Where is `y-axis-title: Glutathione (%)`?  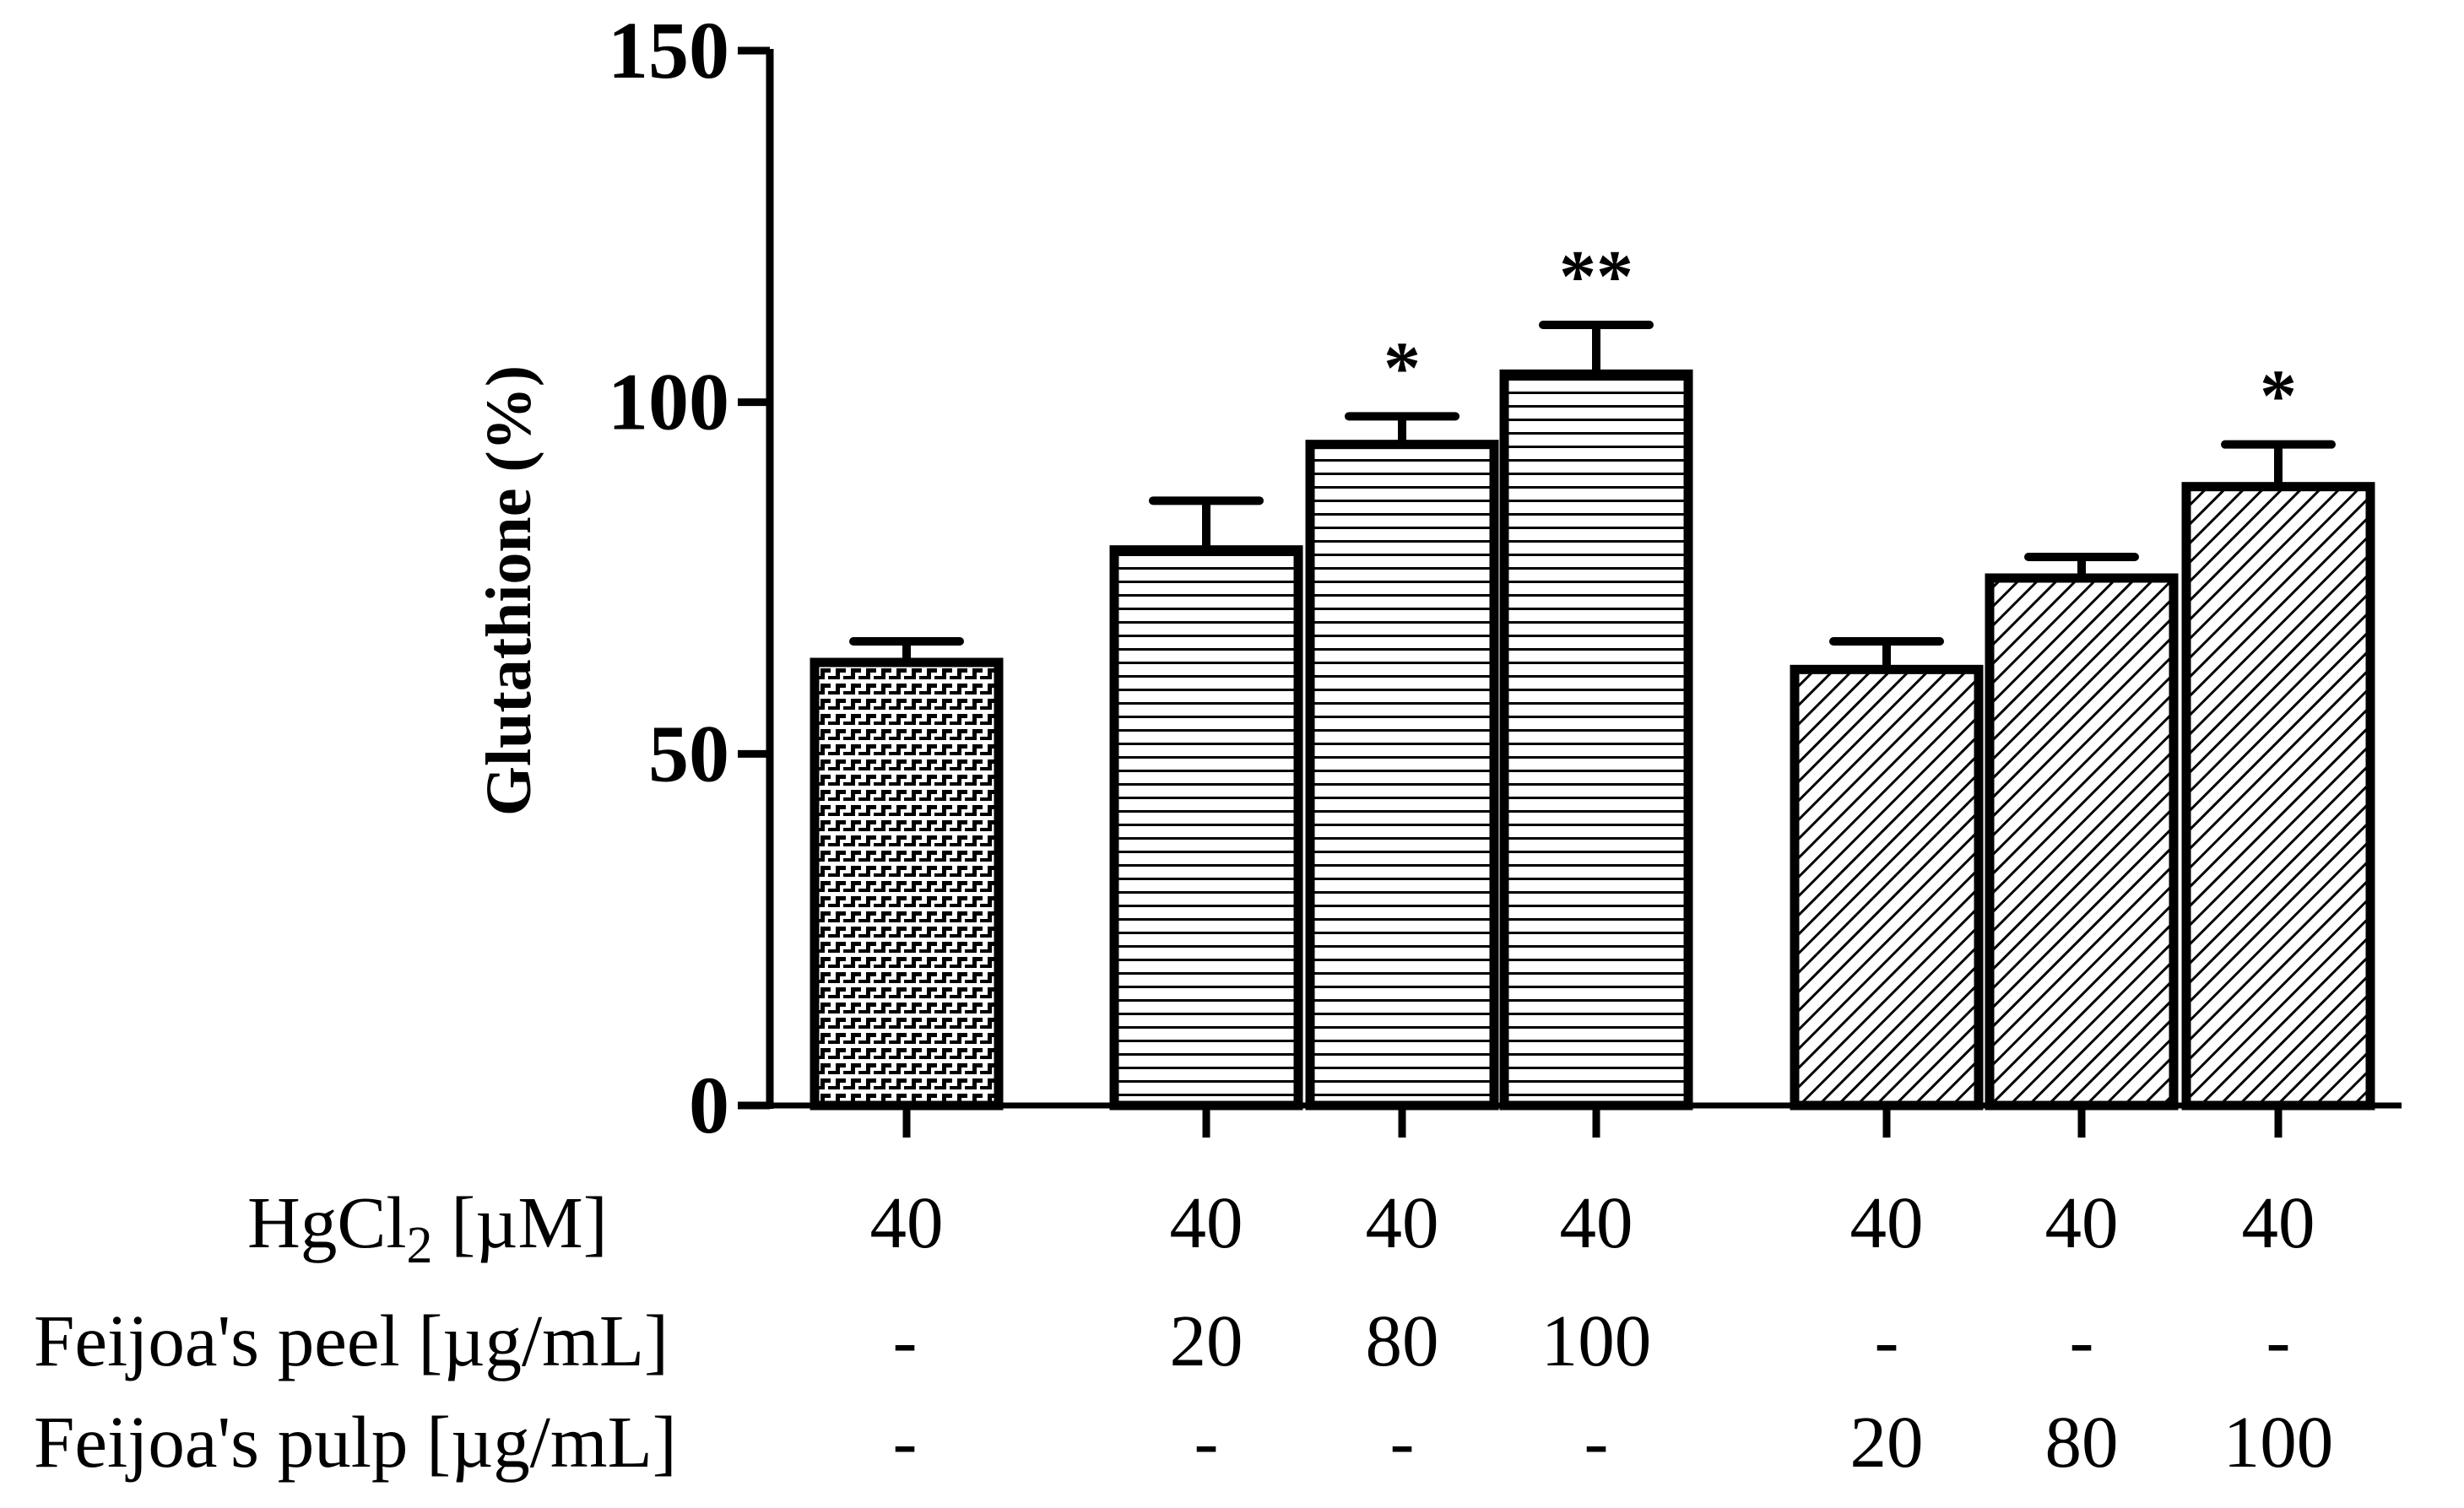 y-axis-title: Glutathione (%) is located at coordinates (509, 591).